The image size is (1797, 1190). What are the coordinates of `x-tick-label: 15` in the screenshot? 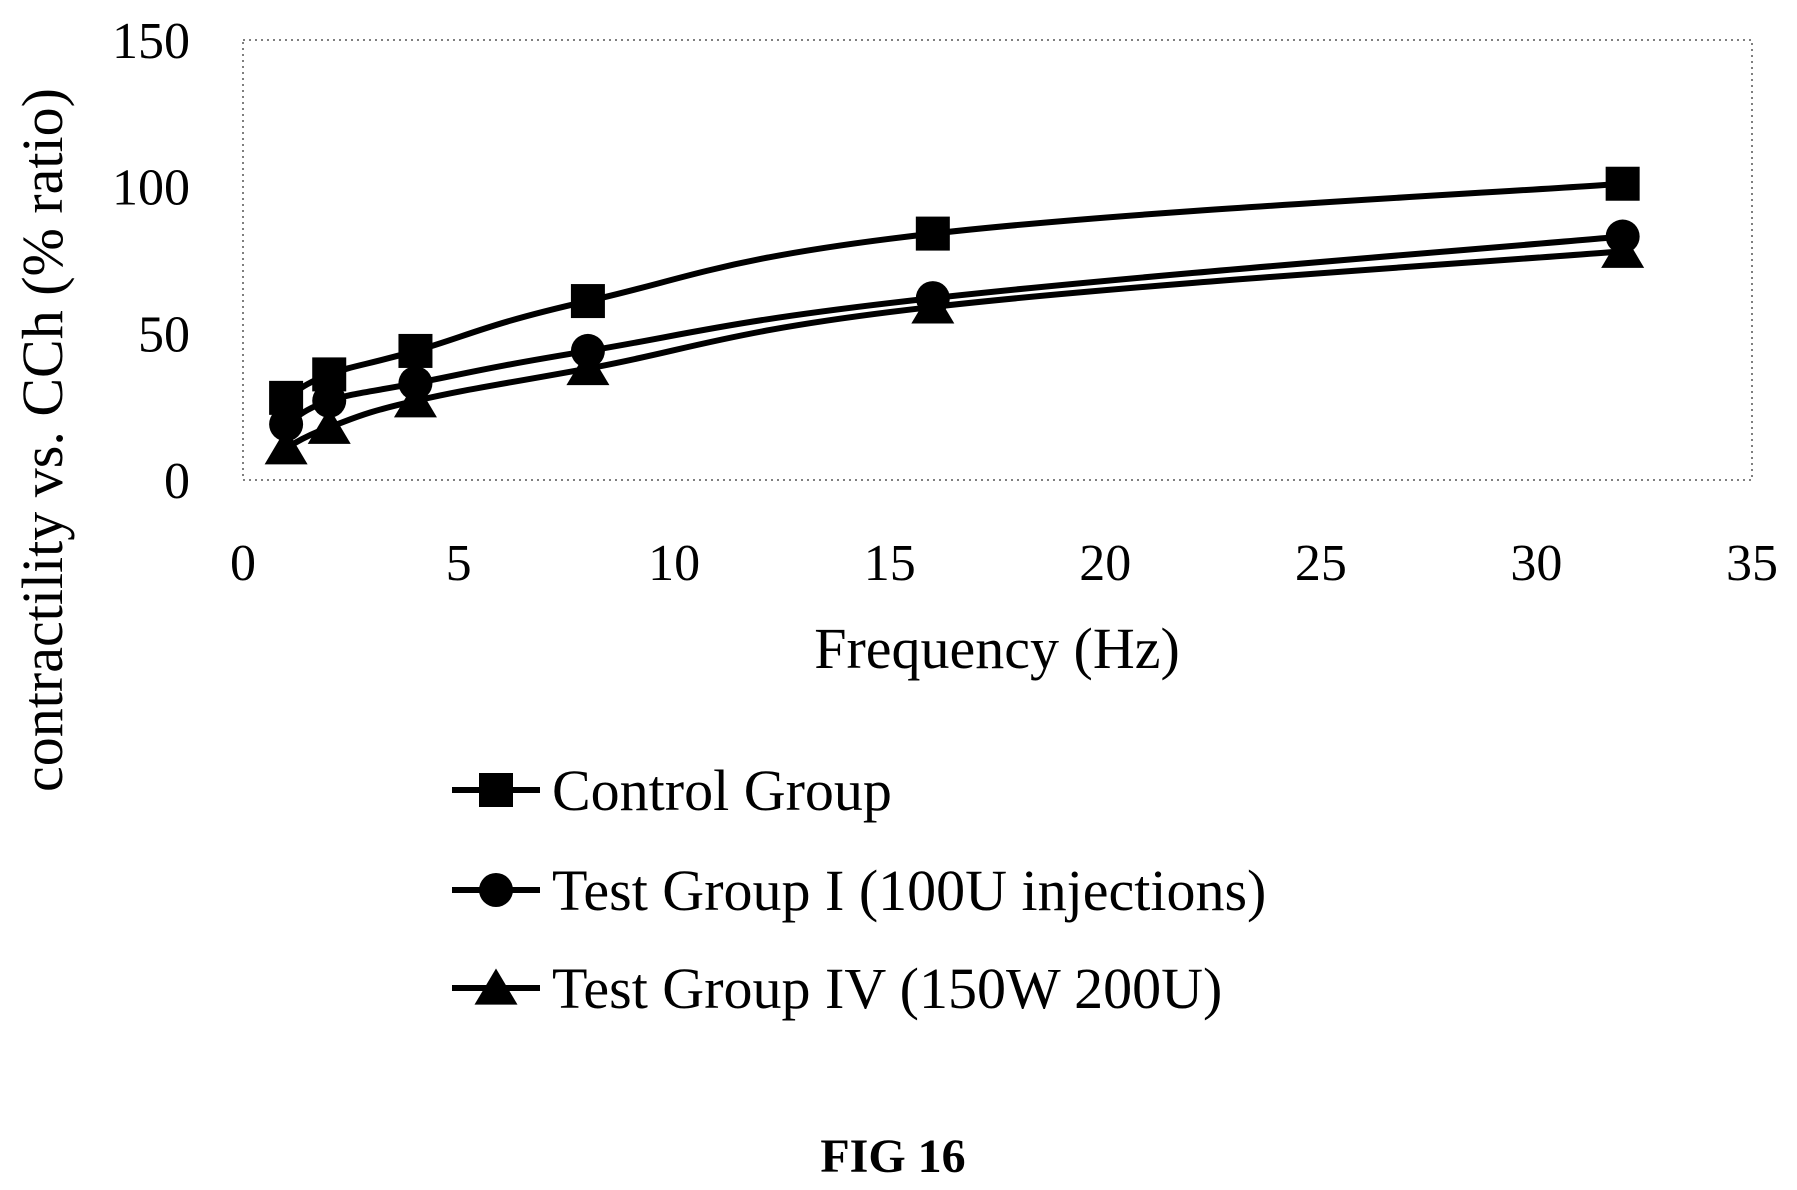 It's located at (890, 563).